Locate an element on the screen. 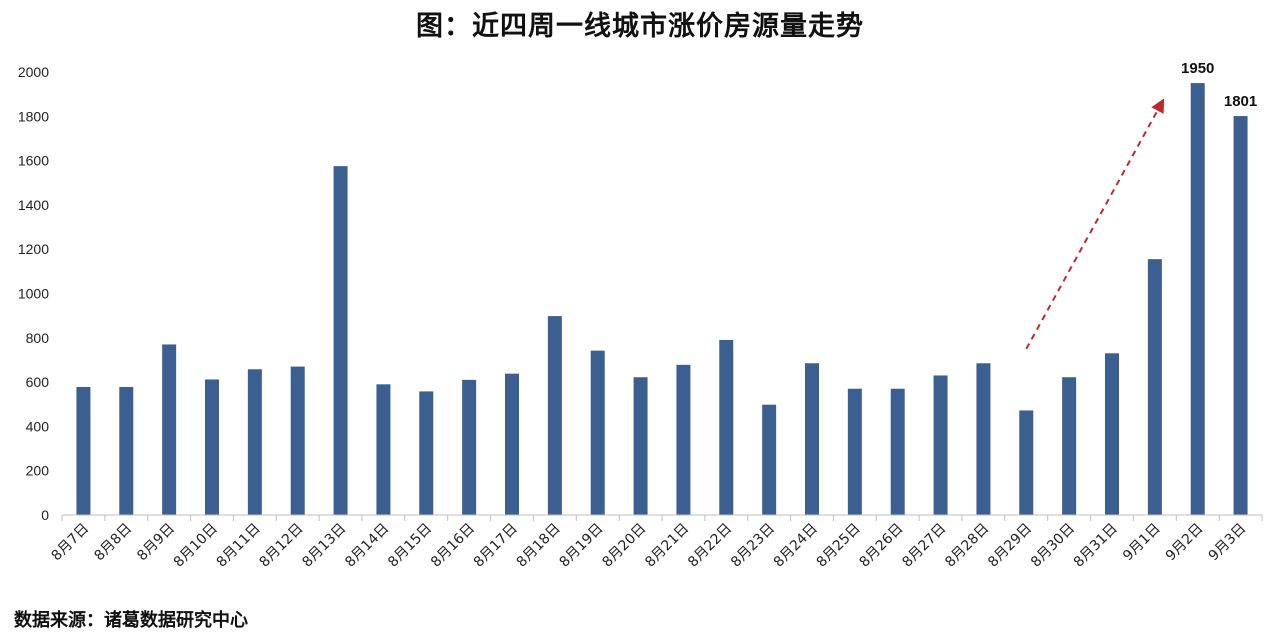 The image size is (1280, 644). x-tick-label: 8月18日 is located at coordinates (539, 546).